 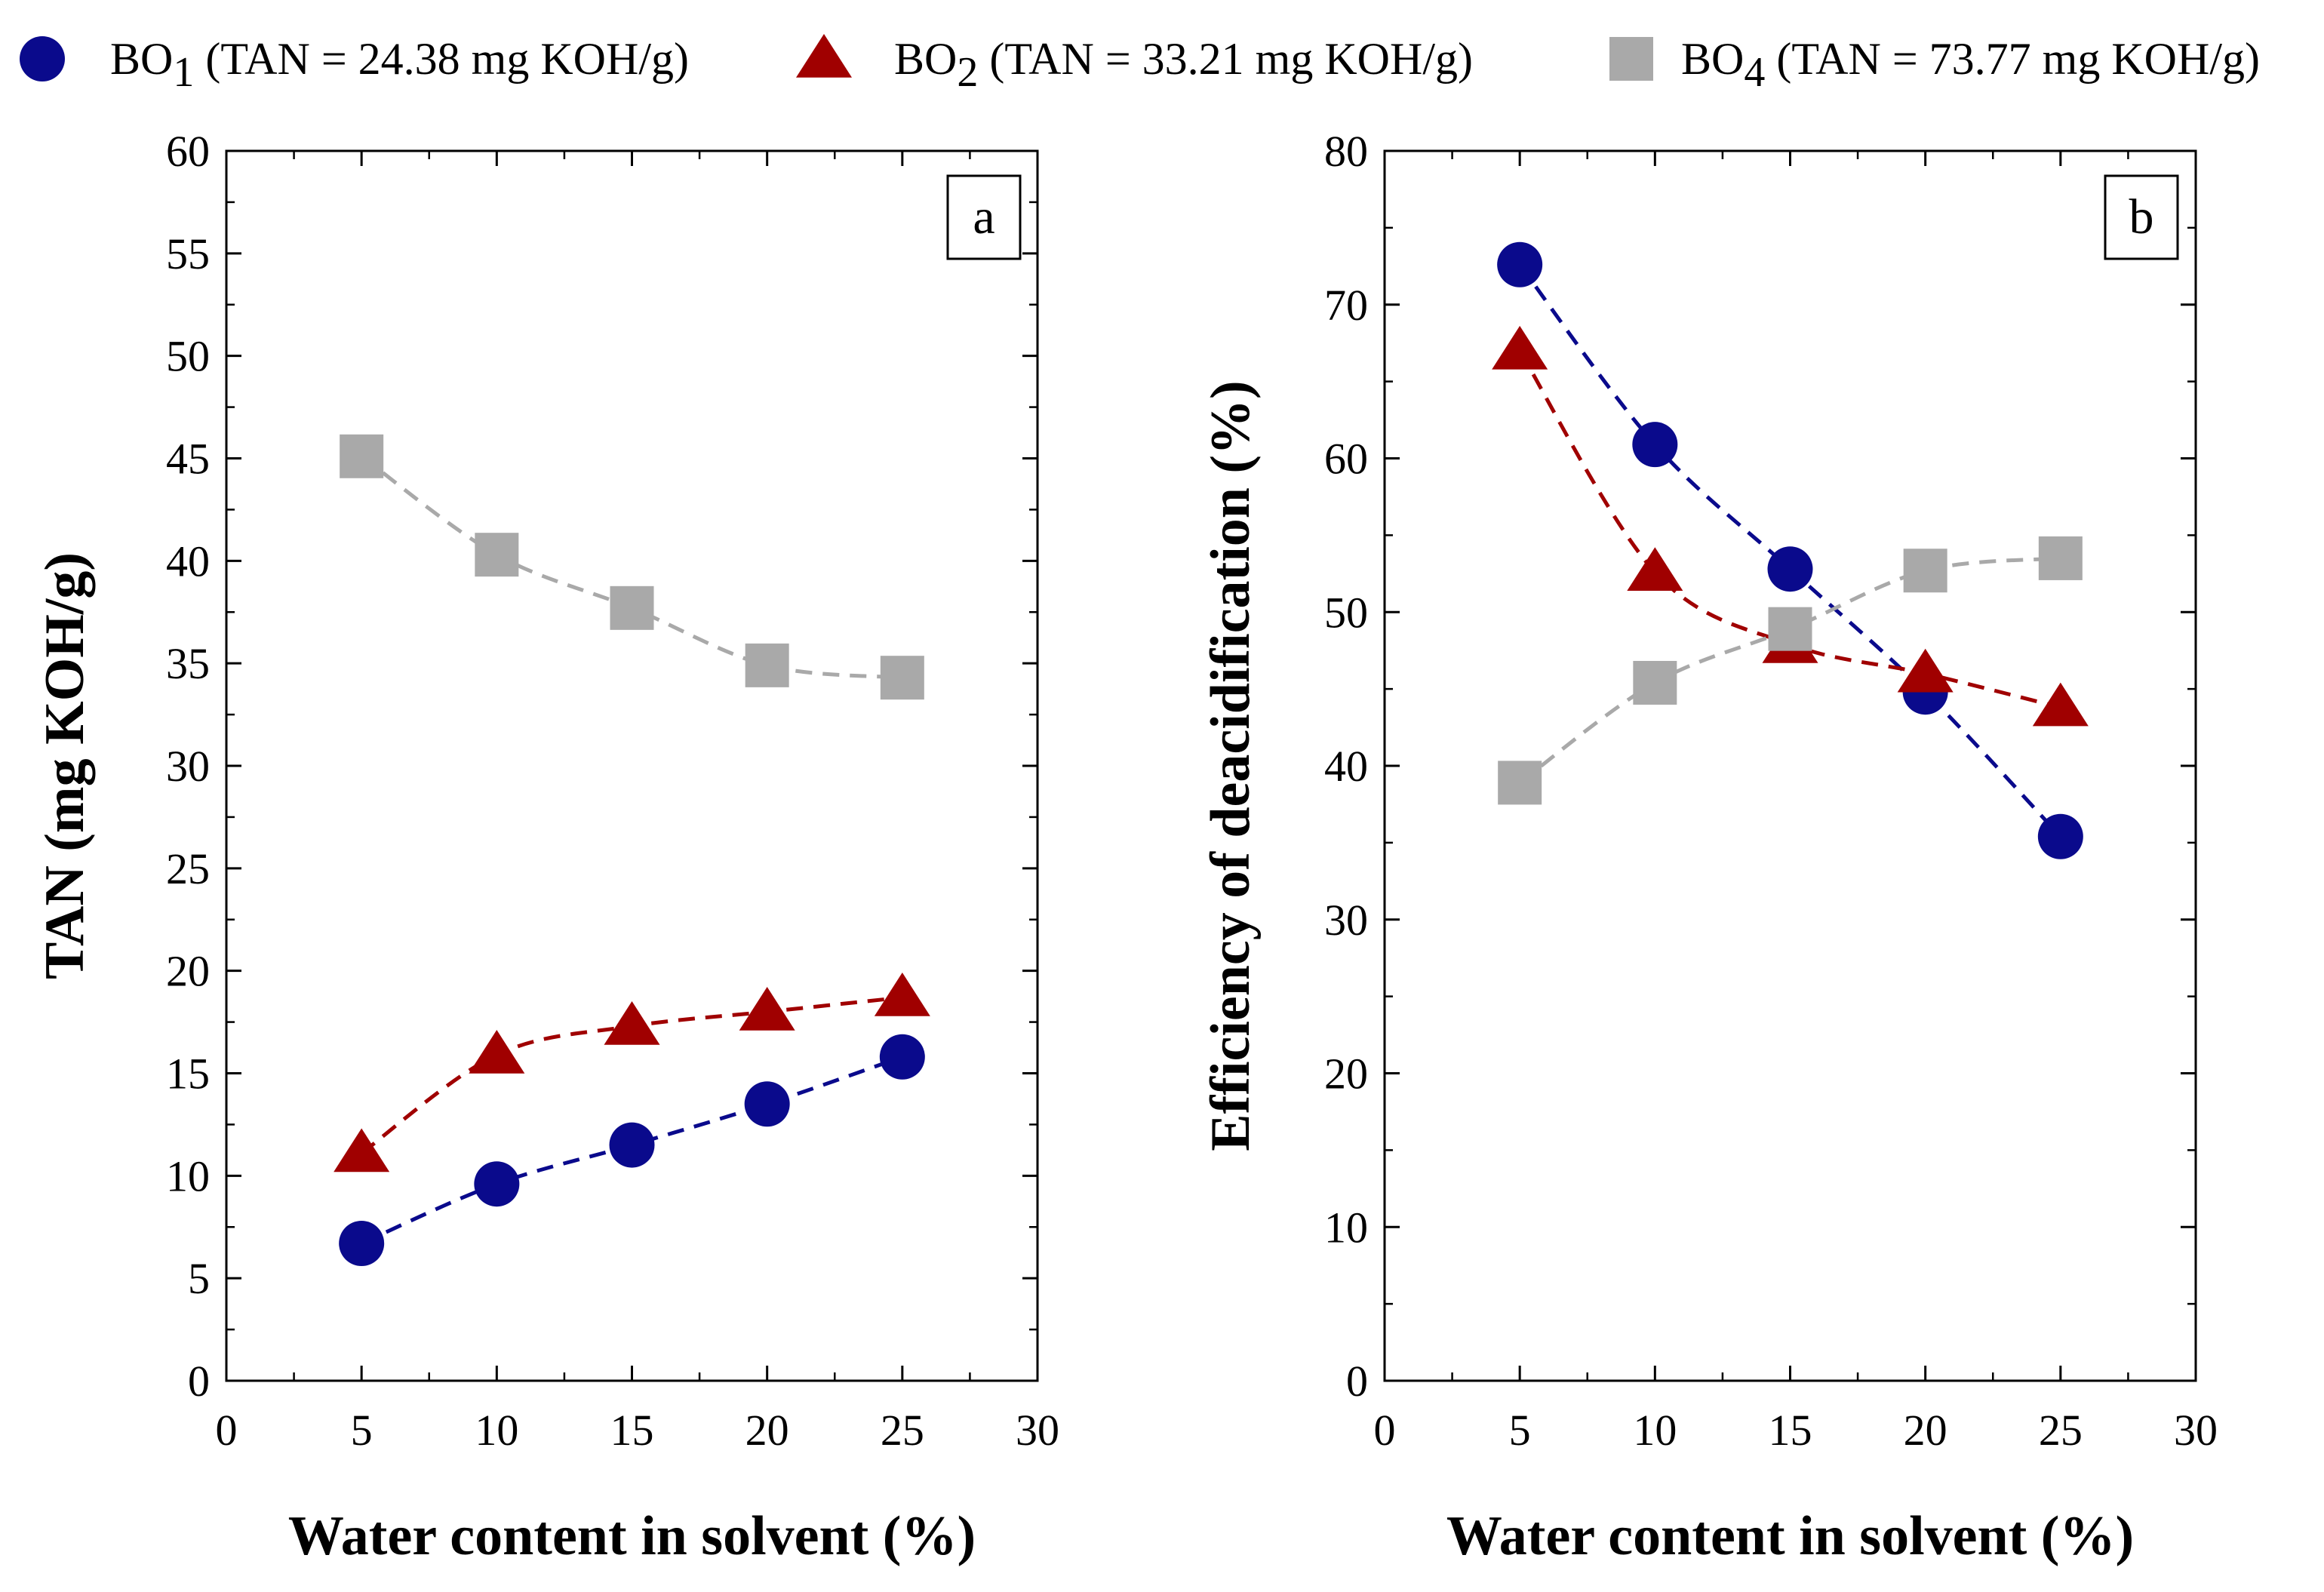 I want to click on legend-label-2: BO2 (TAN = 33.21 mg KOH/g), so click(x=1183, y=65).